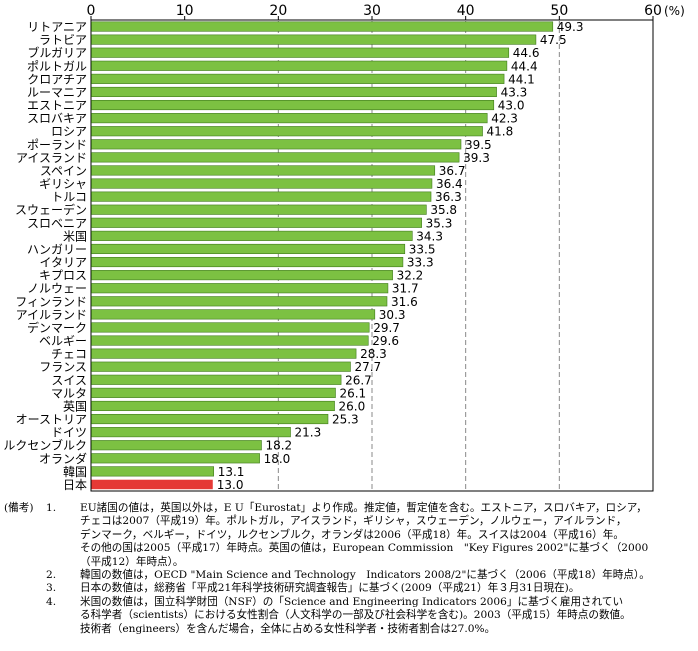 The image size is (698, 651). I want to click on category-label: リトアニア, so click(57, 27).